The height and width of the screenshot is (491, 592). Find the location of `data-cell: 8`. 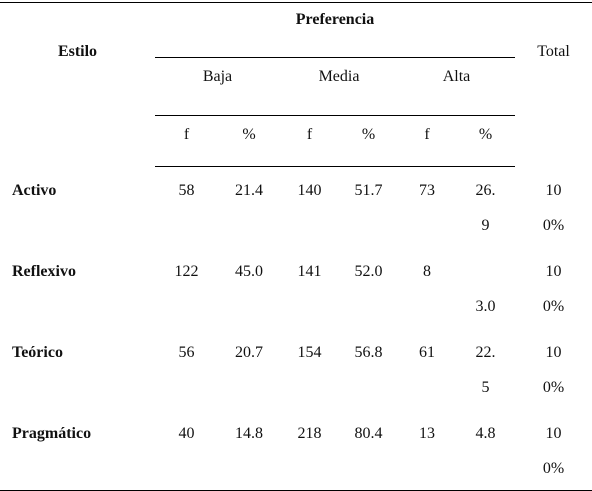

data-cell: 8 is located at coordinates (427, 288).